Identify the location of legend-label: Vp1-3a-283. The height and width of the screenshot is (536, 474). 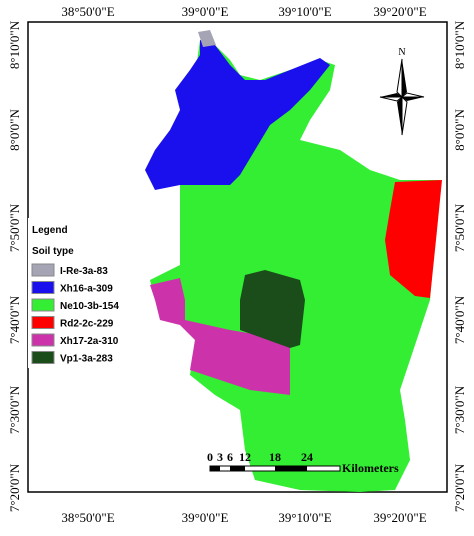
(86, 359).